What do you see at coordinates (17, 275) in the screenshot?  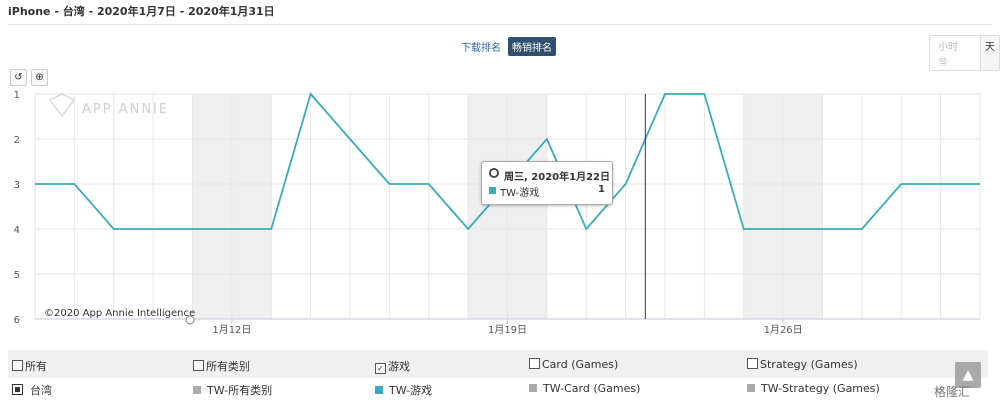 I see `y-tick-label: 5` at bounding box center [17, 275].